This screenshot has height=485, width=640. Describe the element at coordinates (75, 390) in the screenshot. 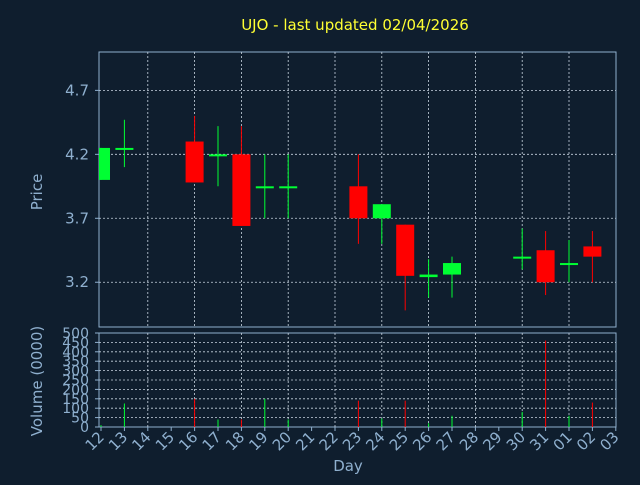

I see `volume-tick-label: 200` at that location.